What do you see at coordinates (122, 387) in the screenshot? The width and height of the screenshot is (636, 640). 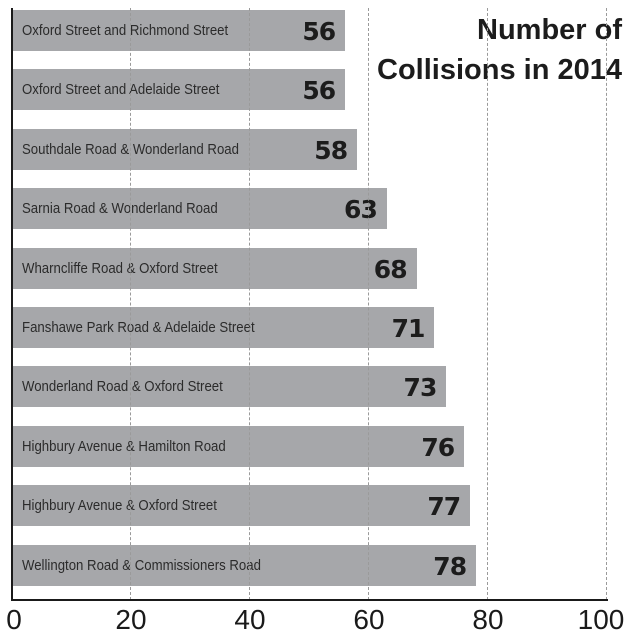 I see `bar-category-label: Wonderland Road & Oxford Street` at bounding box center [122, 387].